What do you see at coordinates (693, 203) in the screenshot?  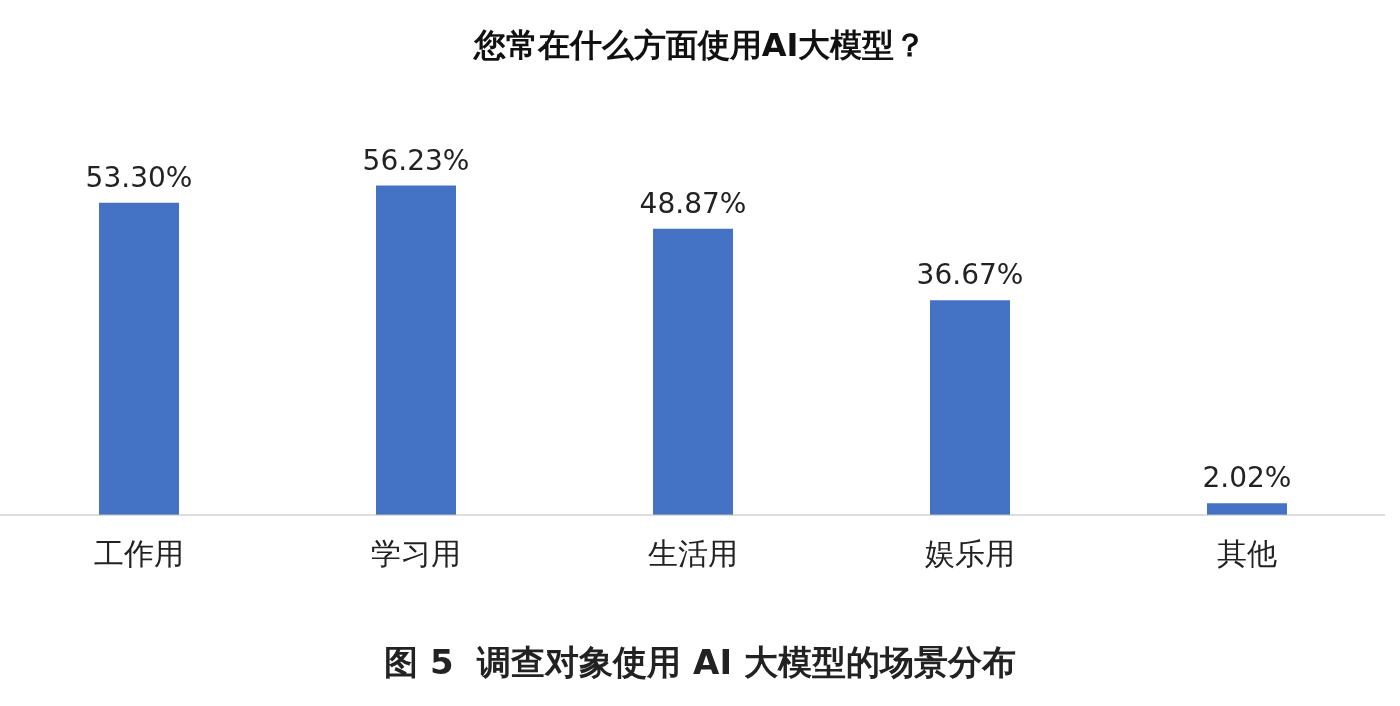 I see `data-label: 48.87%` at bounding box center [693, 203].